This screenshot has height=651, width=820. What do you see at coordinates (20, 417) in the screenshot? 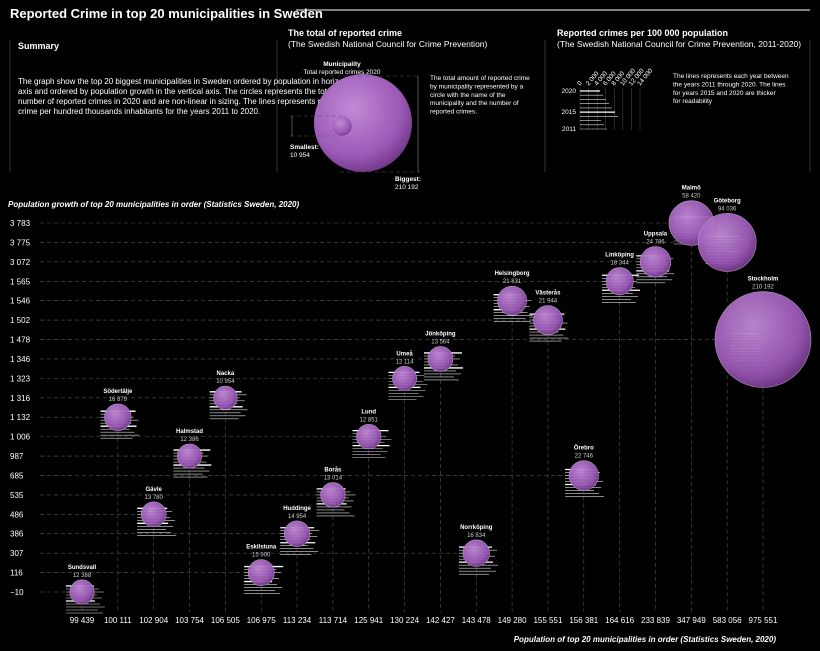
I see `y-tick-label: 1 132` at bounding box center [20, 417].